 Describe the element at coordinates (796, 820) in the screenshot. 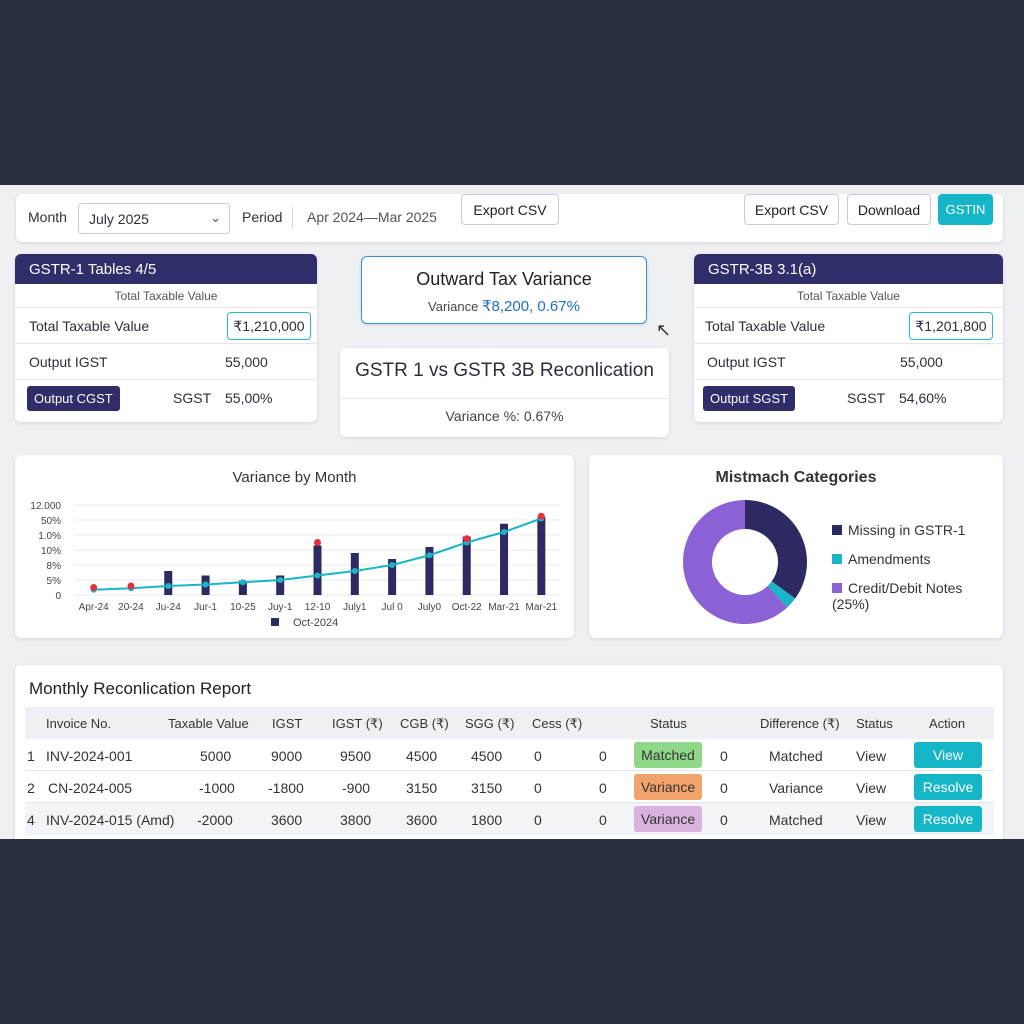

I see `status-text: Matched` at that location.